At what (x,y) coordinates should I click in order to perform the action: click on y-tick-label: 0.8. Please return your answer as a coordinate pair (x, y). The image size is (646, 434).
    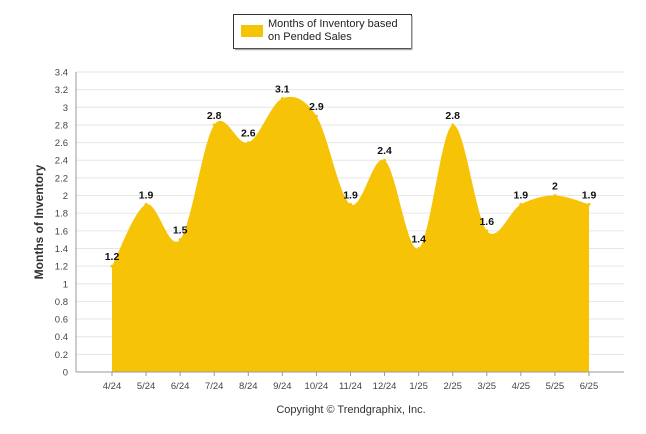
    Looking at the image, I should click on (61, 302).